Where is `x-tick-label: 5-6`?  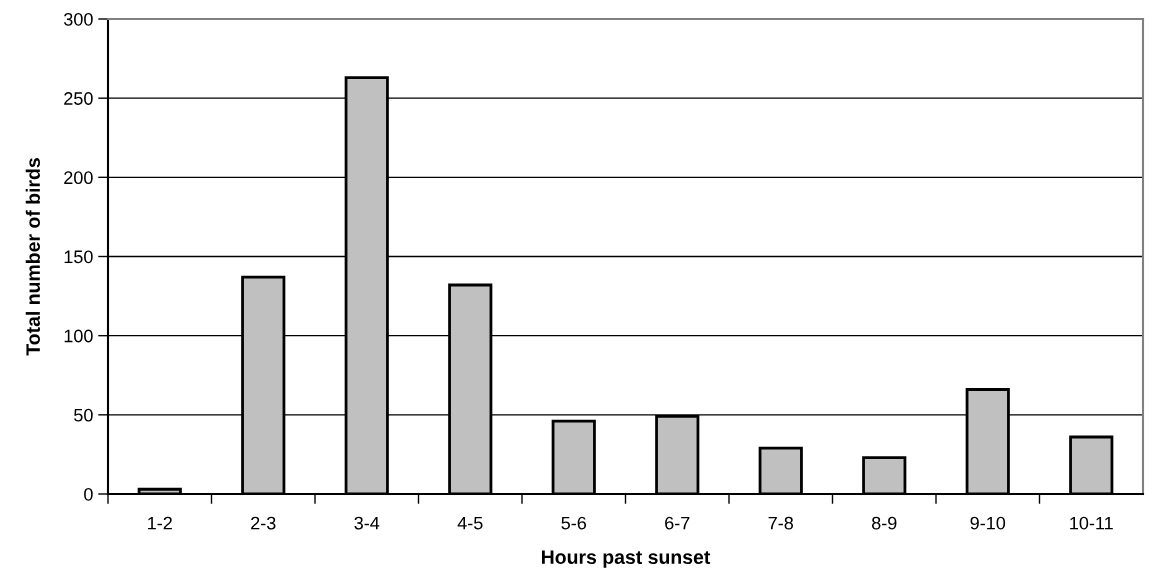 x-tick-label: 5-6 is located at coordinates (574, 523).